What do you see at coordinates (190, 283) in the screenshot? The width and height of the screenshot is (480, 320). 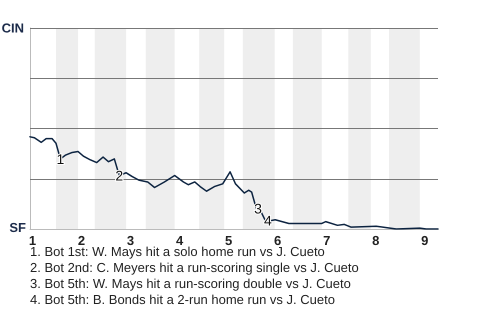 I see `text: 3. Bot 5th: W. Mays hit a run-scoring double vs J. Cueto` at bounding box center [190, 283].